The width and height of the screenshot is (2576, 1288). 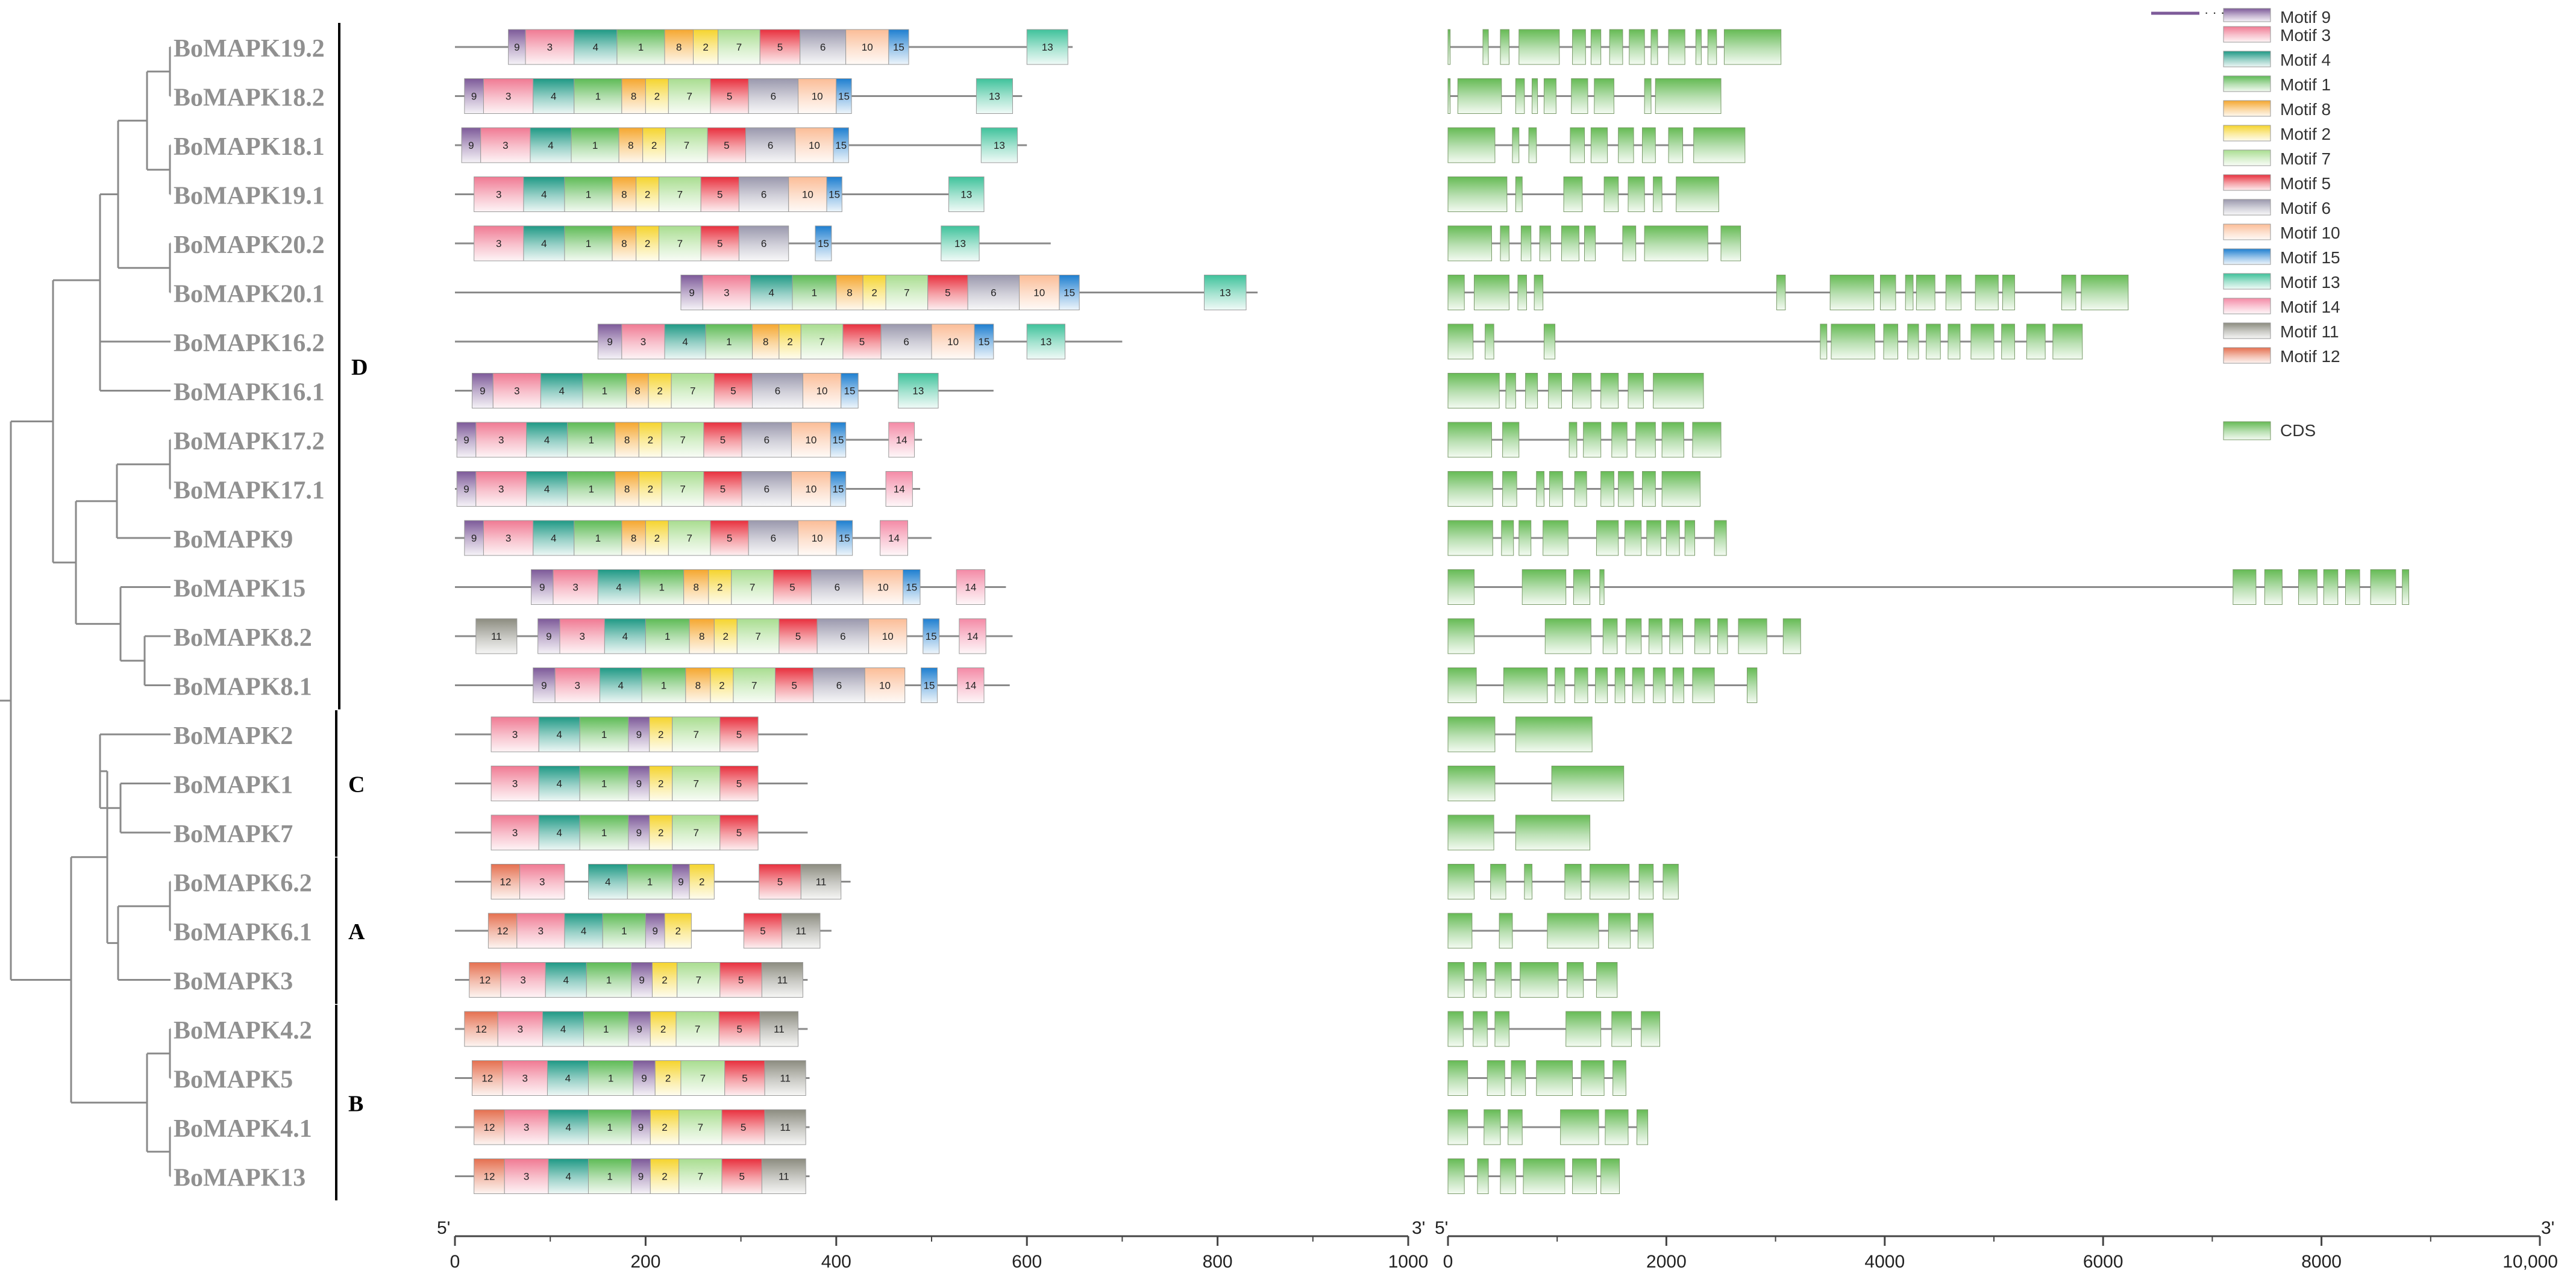 What do you see at coordinates (838, 440) in the screenshot?
I see `motif-label-15: 15` at bounding box center [838, 440].